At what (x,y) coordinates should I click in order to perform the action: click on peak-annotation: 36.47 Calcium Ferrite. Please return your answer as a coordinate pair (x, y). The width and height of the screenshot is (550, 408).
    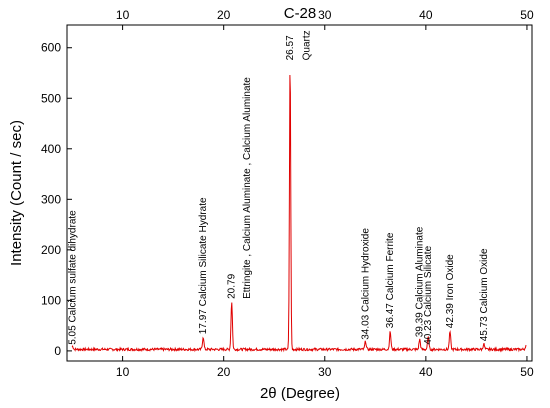
    Looking at the image, I should click on (390, 280).